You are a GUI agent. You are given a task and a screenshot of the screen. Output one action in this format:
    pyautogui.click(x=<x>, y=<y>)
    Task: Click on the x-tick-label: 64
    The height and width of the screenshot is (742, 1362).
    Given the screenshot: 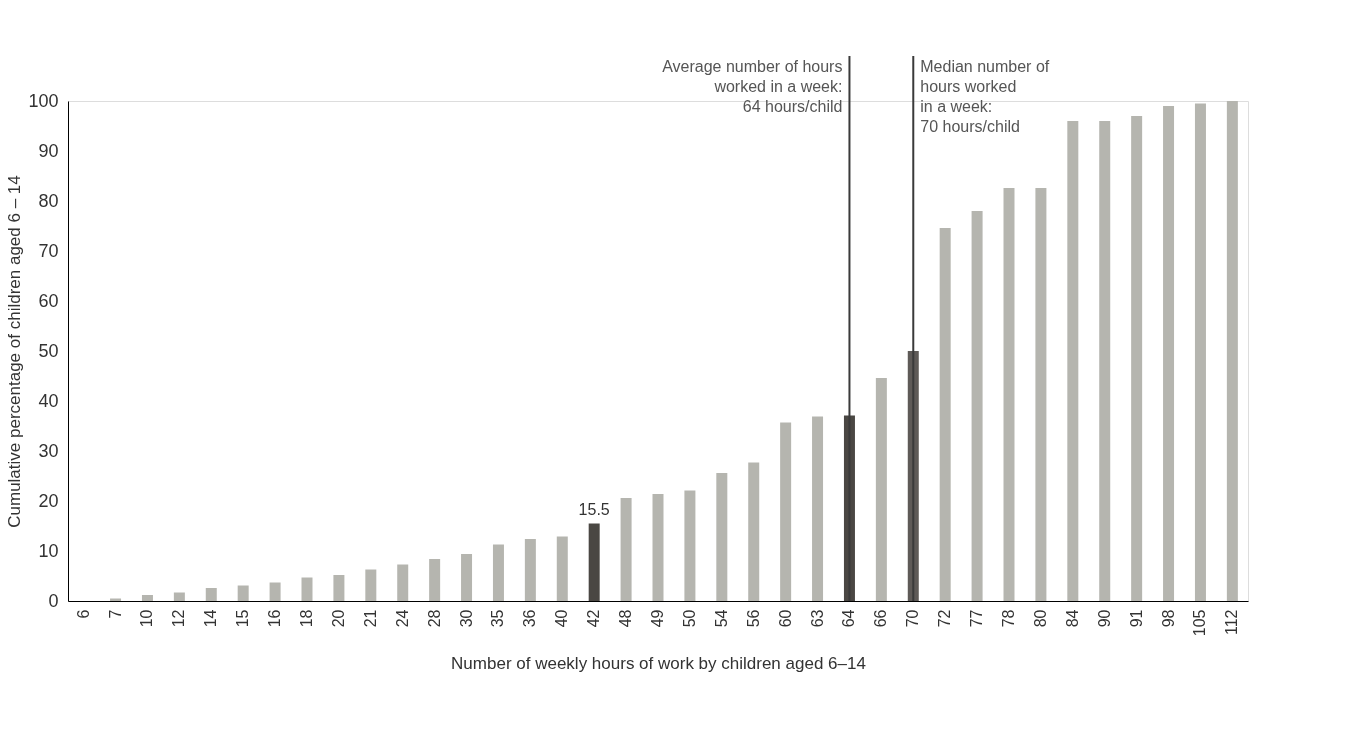 What is the action you would take?
    pyautogui.click(x=849, y=618)
    